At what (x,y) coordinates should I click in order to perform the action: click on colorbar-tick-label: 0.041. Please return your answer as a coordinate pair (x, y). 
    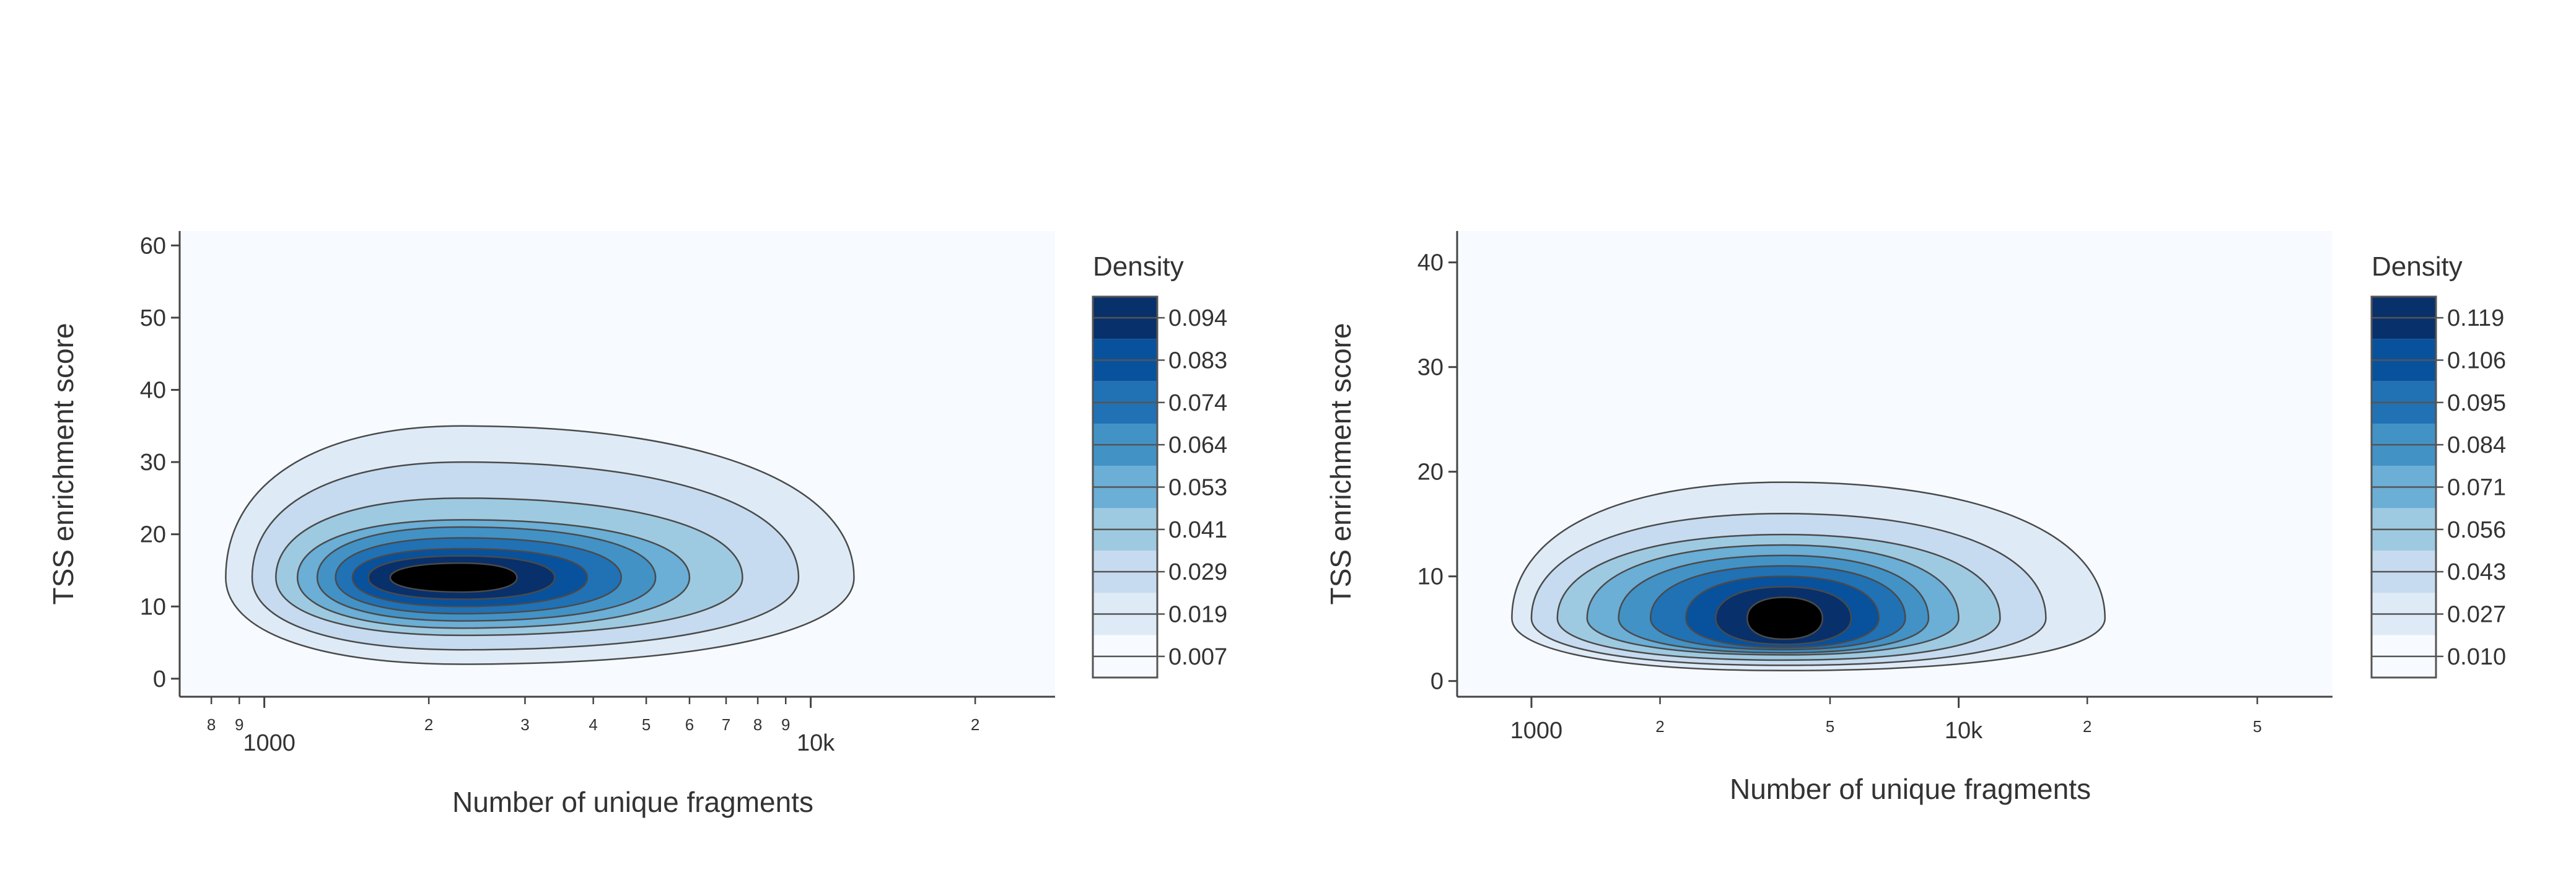
    Looking at the image, I should click on (1197, 530).